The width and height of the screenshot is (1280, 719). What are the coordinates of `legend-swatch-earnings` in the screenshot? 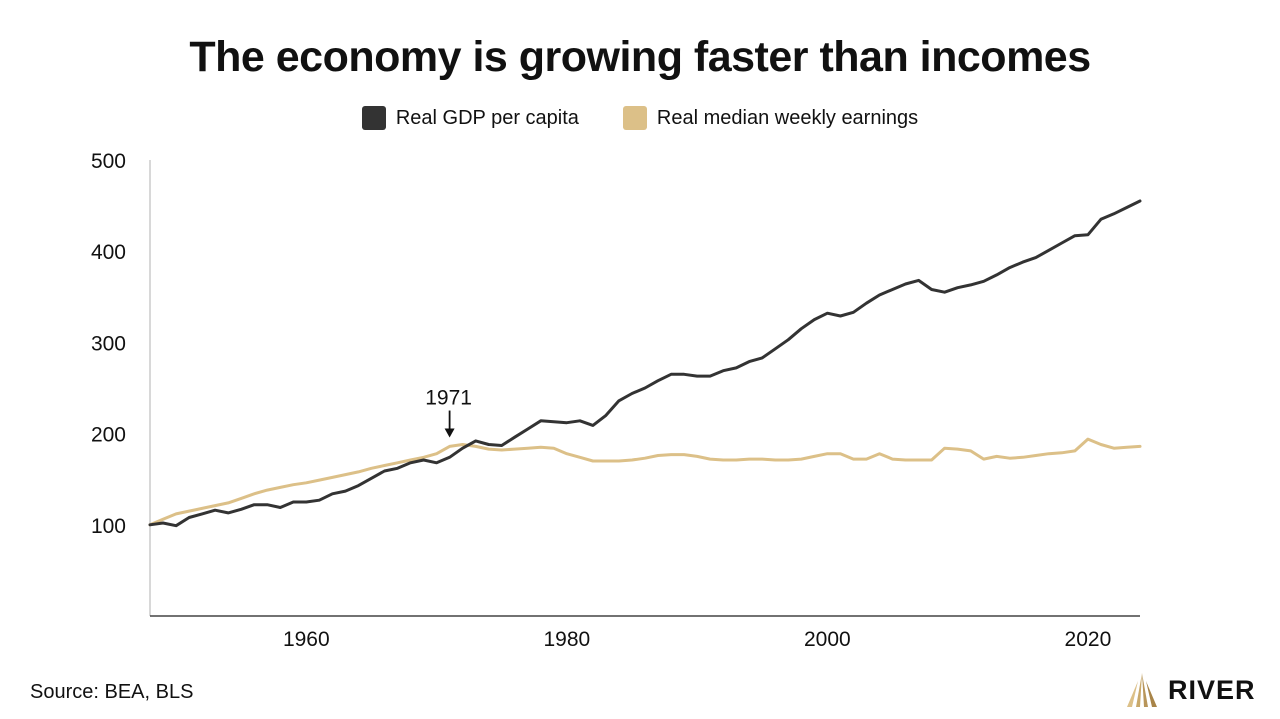 It's located at (634, 118).